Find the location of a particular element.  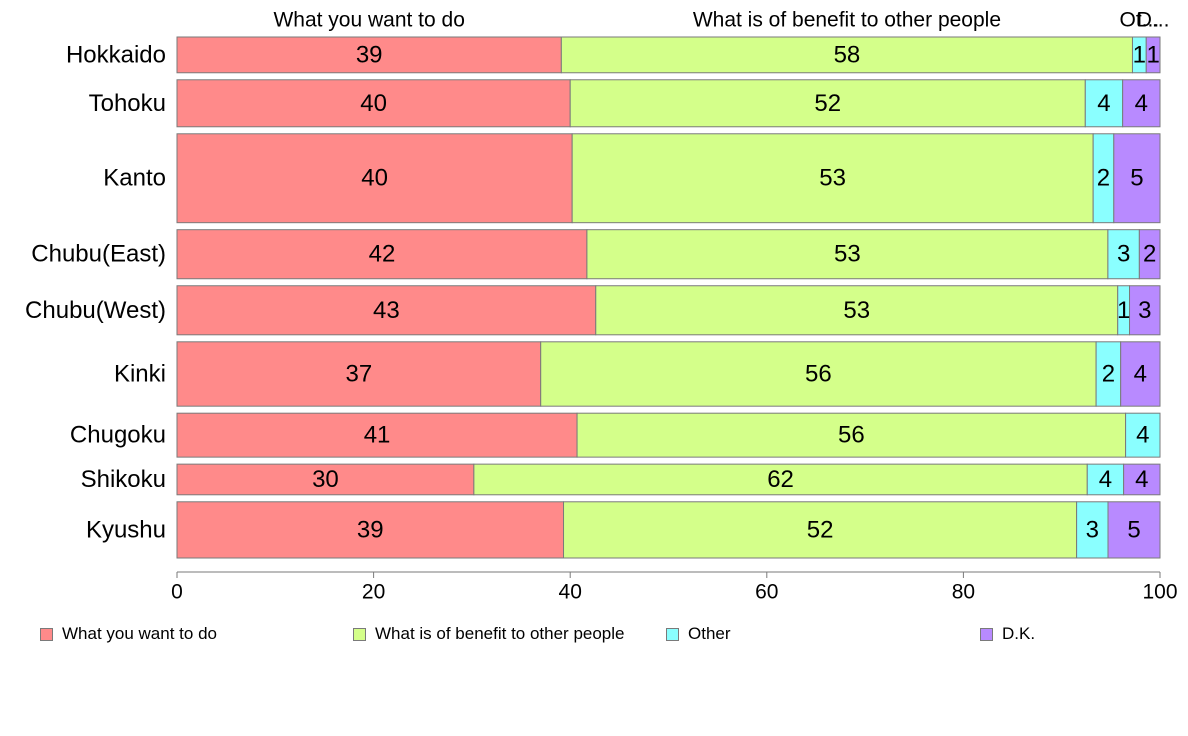

legend-label-what-is-of-benefit-to-other-people: What is of benefit to other people is located at coordinates (500, 633).